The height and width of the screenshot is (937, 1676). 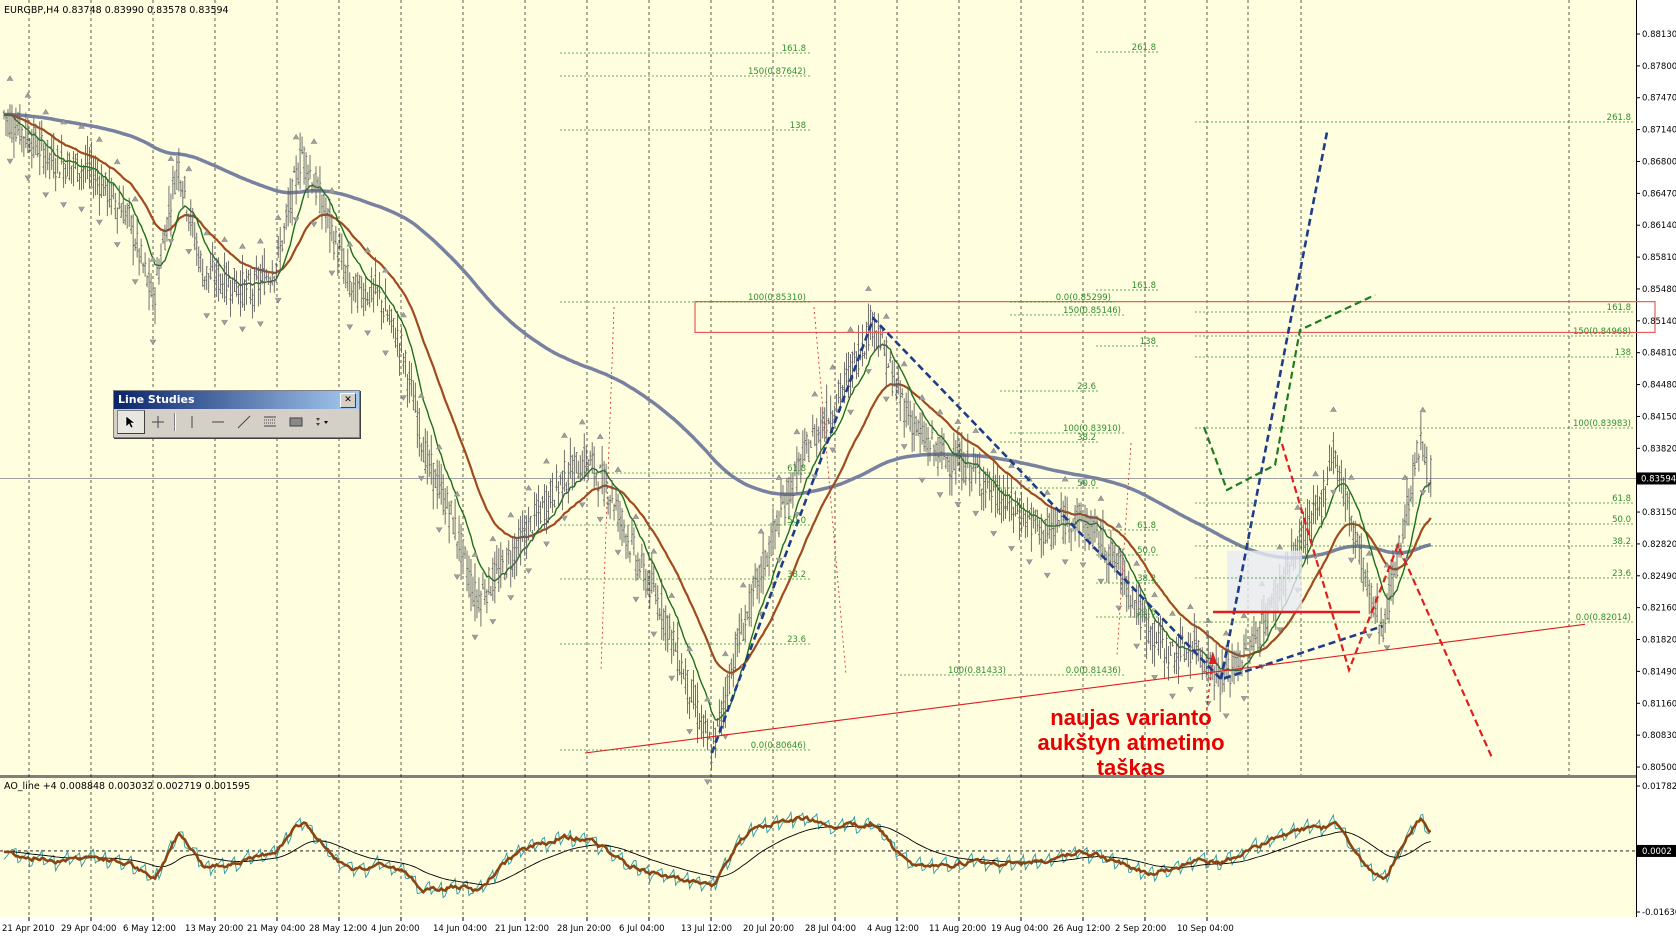 I want to click on line-studies-toolbar: Line Studies ✕, so click(x=236, y=414).